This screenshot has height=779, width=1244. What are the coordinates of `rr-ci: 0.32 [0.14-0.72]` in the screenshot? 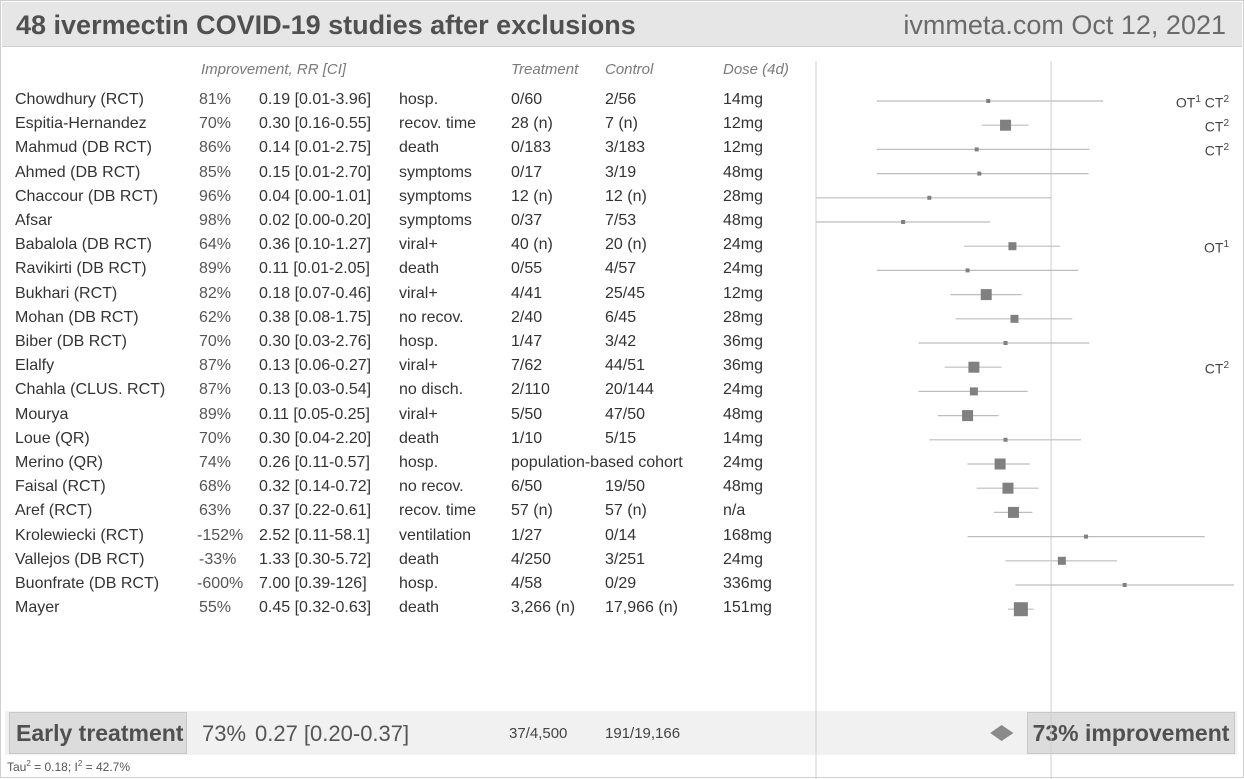 It's located at (315, 486).